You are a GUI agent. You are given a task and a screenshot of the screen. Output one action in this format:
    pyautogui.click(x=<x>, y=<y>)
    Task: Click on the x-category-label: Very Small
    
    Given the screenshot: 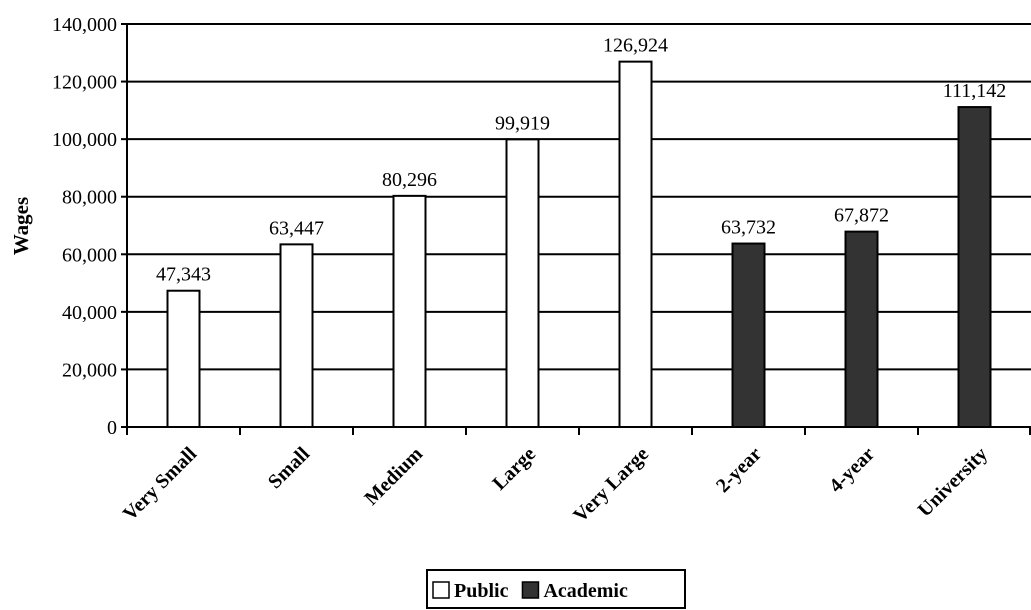 What is the action you would take?
    pyautogui.click(x=160, y=484)
    